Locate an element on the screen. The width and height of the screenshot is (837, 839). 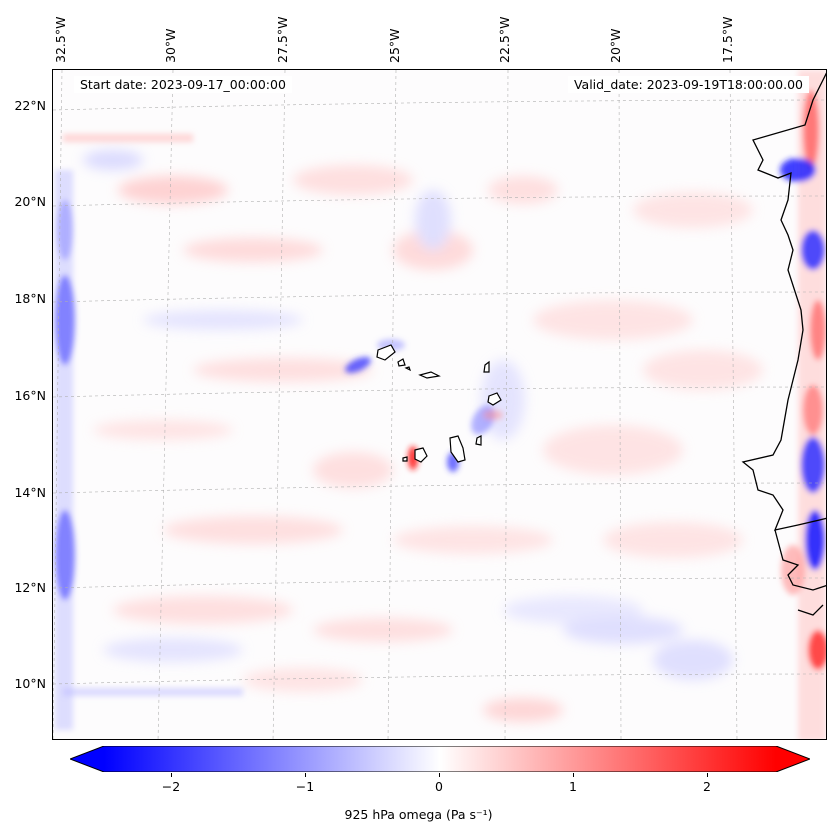
island-boa-vista is located at coordinates (494, 399).